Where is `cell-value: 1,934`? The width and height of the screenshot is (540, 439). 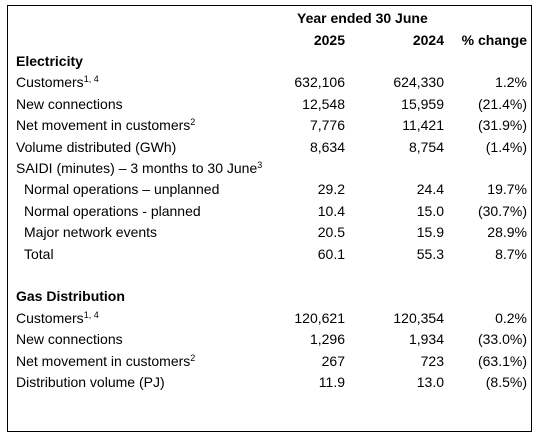
cell-value: 1,934 is located at coordinates (426, 339).